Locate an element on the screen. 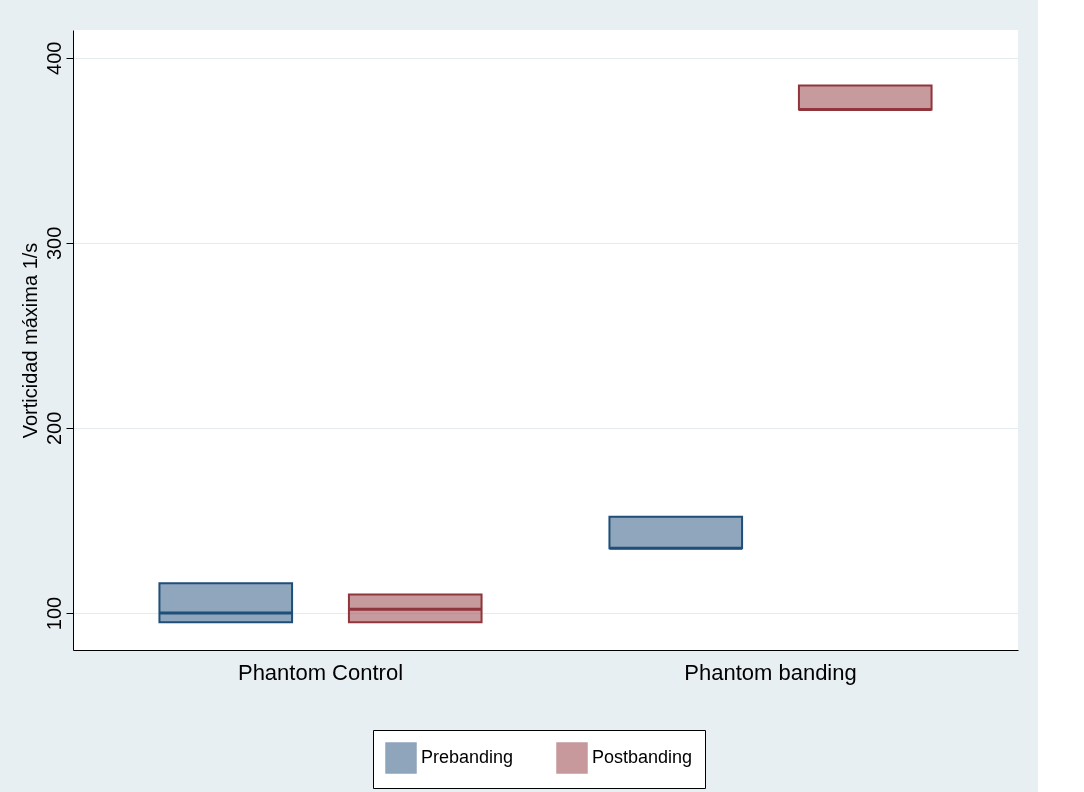  y-tick-label: 300 is located at coordinates (53, 243).